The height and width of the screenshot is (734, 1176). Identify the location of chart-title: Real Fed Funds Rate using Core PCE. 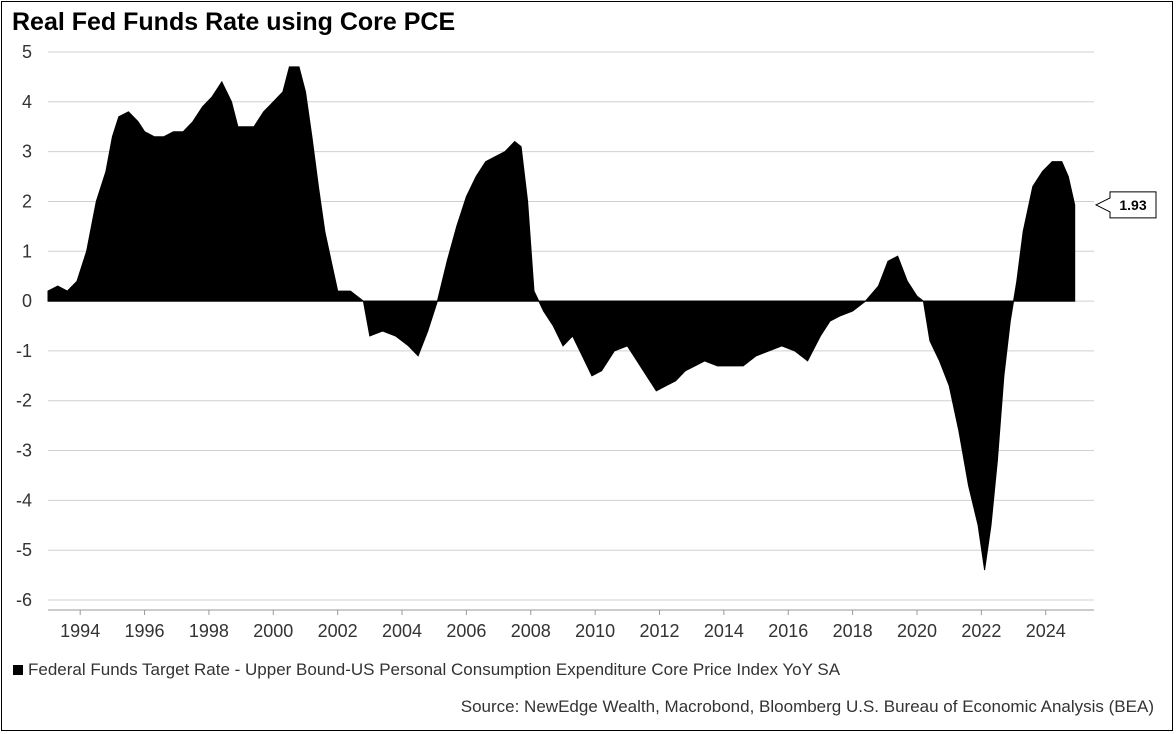
(234, 22).